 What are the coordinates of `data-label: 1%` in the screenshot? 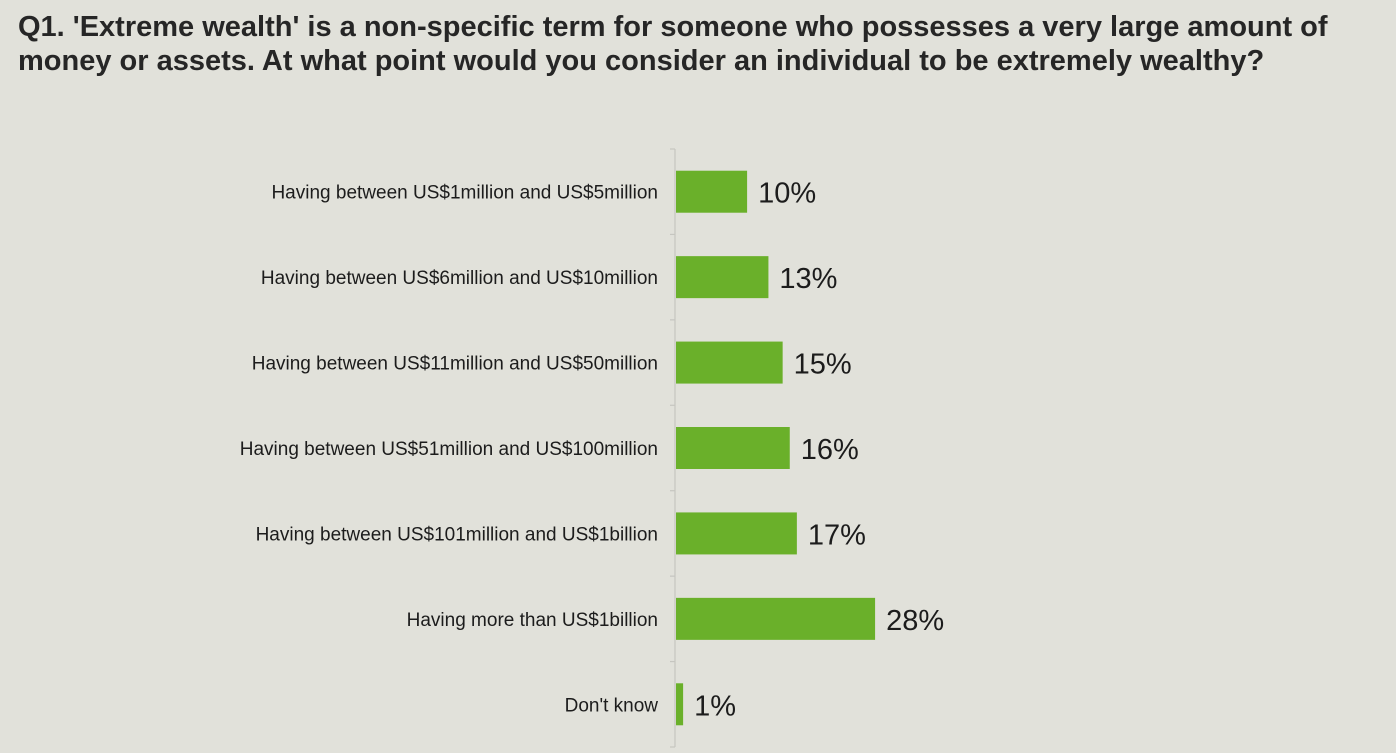 It's located at (715, 706).